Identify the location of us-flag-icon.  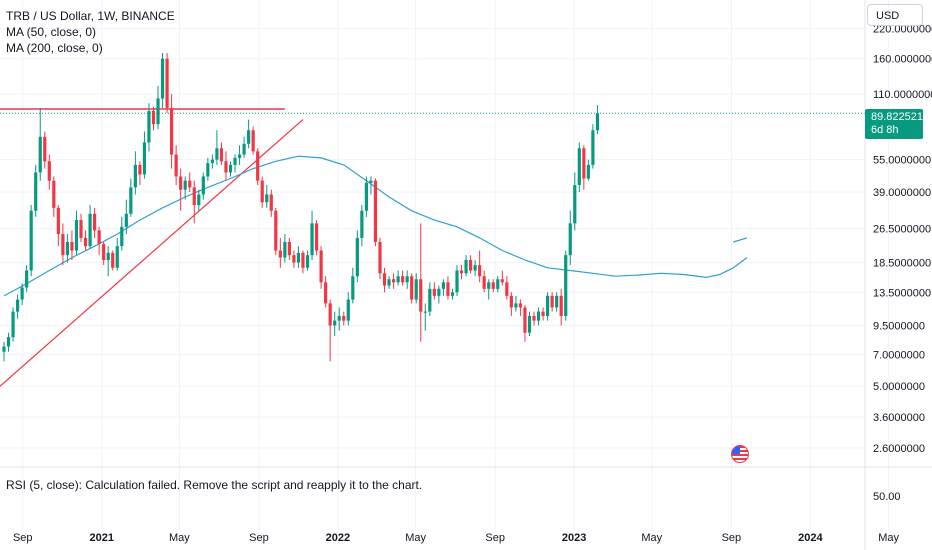
(740, 454).